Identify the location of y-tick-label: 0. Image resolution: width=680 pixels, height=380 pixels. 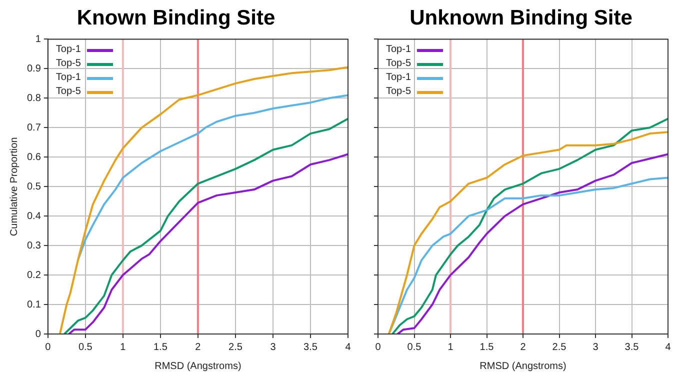
(38, 334).